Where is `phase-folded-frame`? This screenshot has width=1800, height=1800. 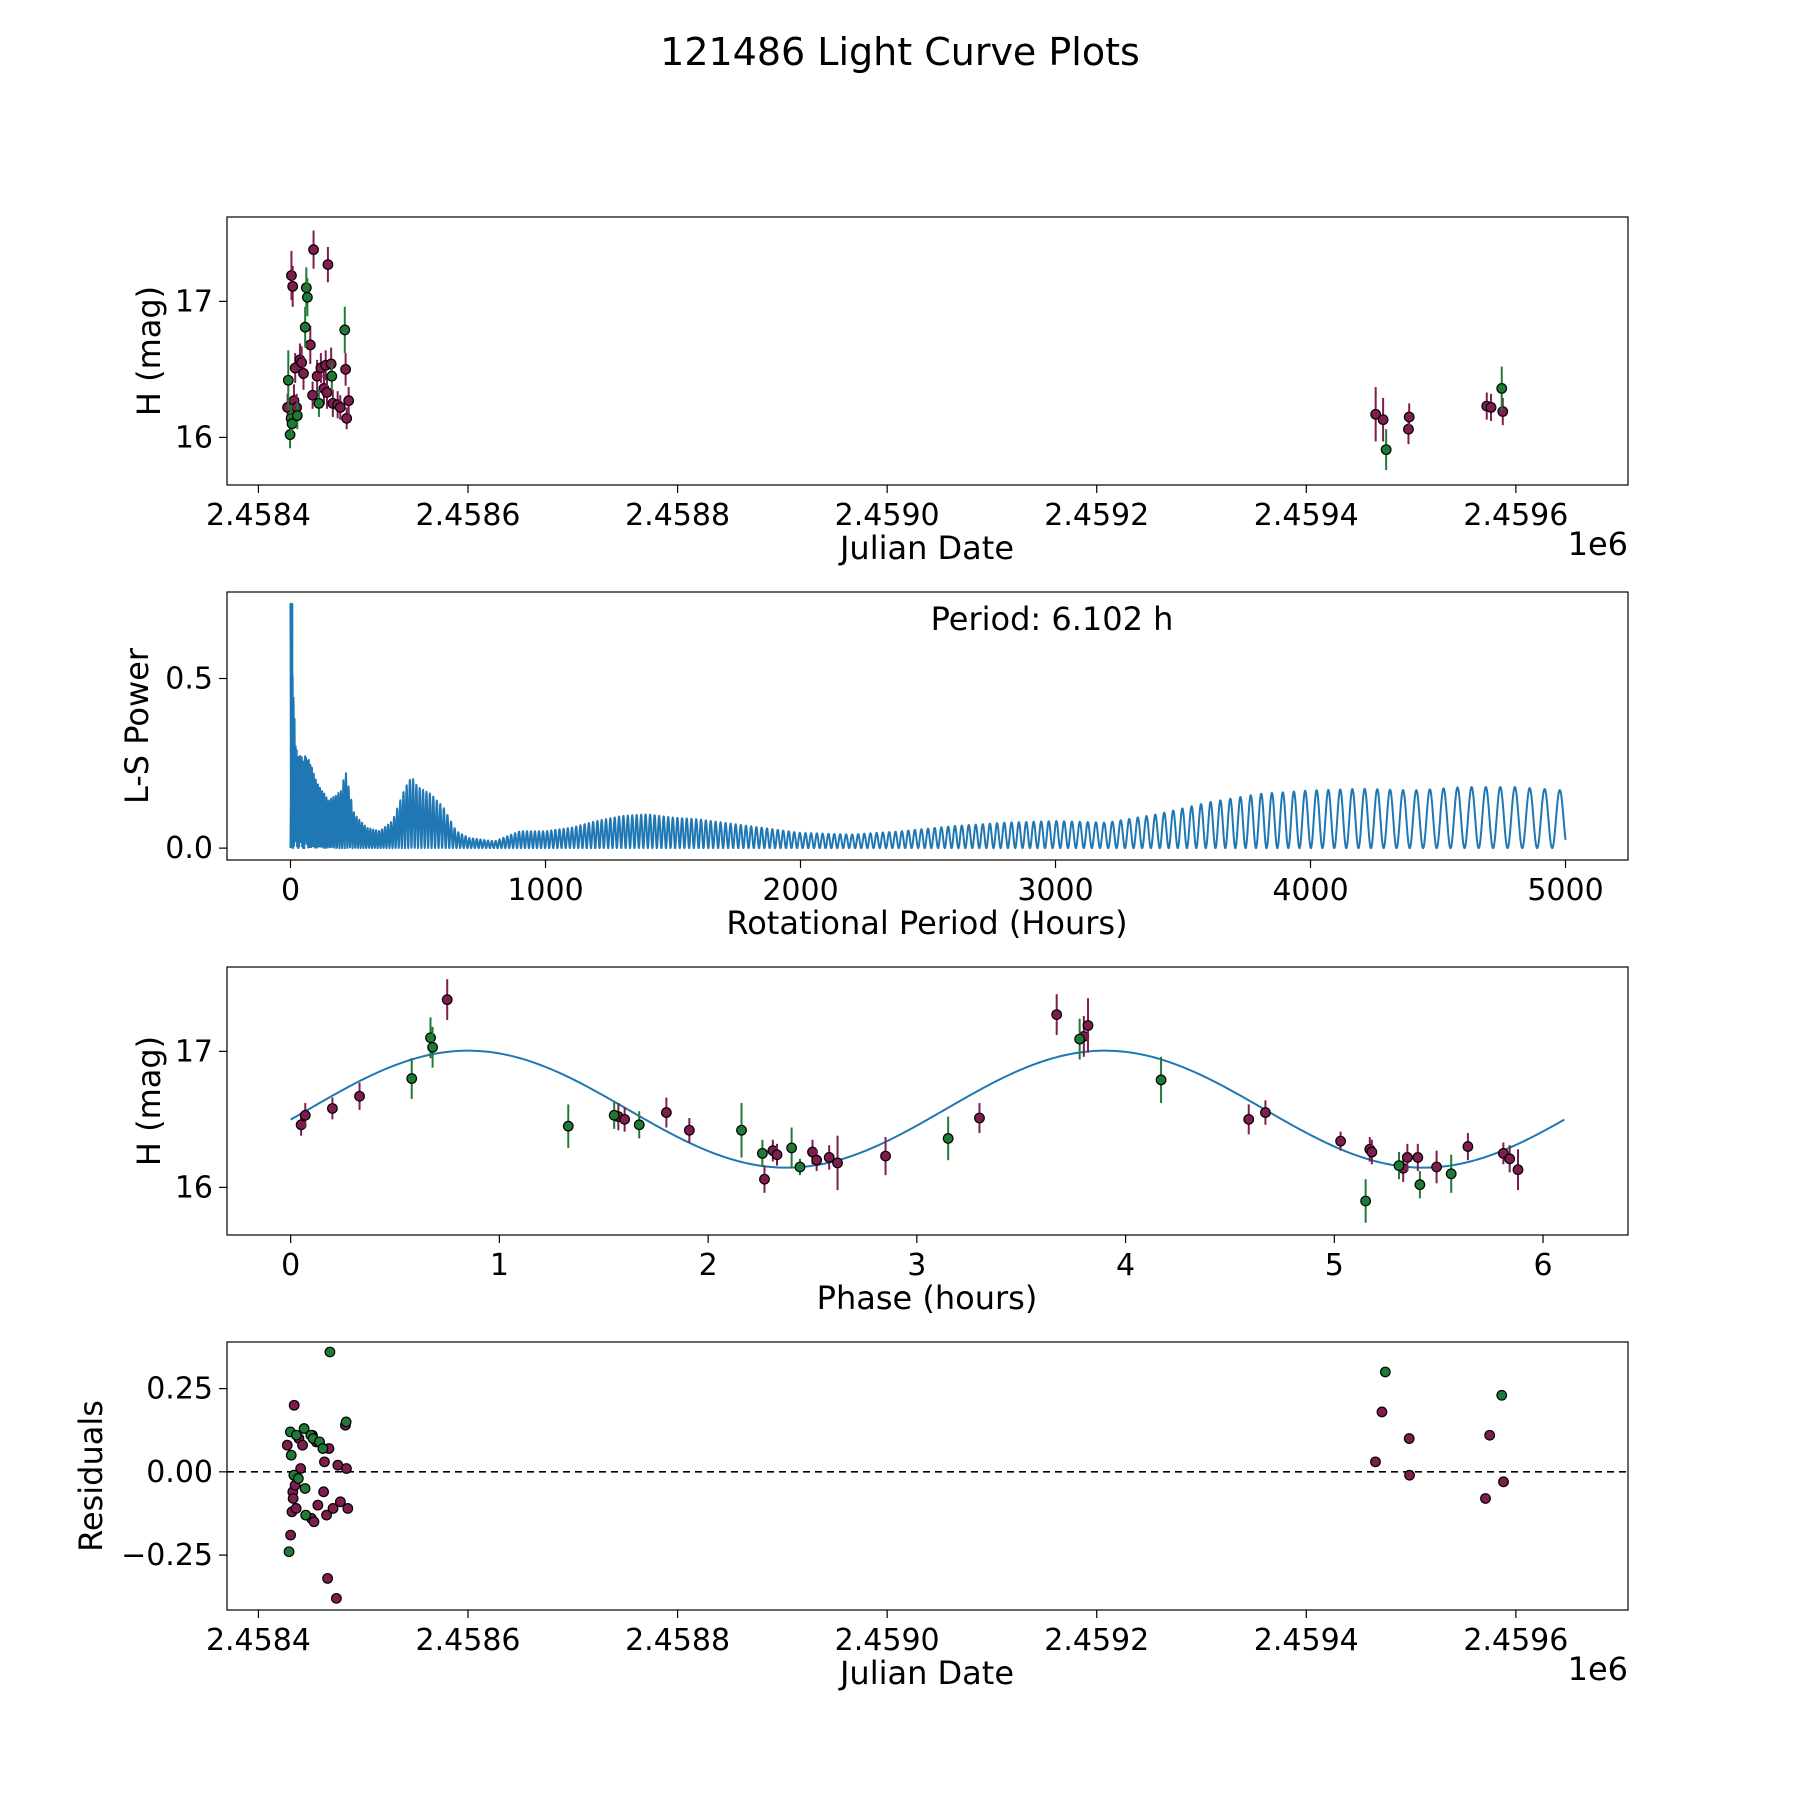 phase-folded-frame is located at coordinates (927, 1101).